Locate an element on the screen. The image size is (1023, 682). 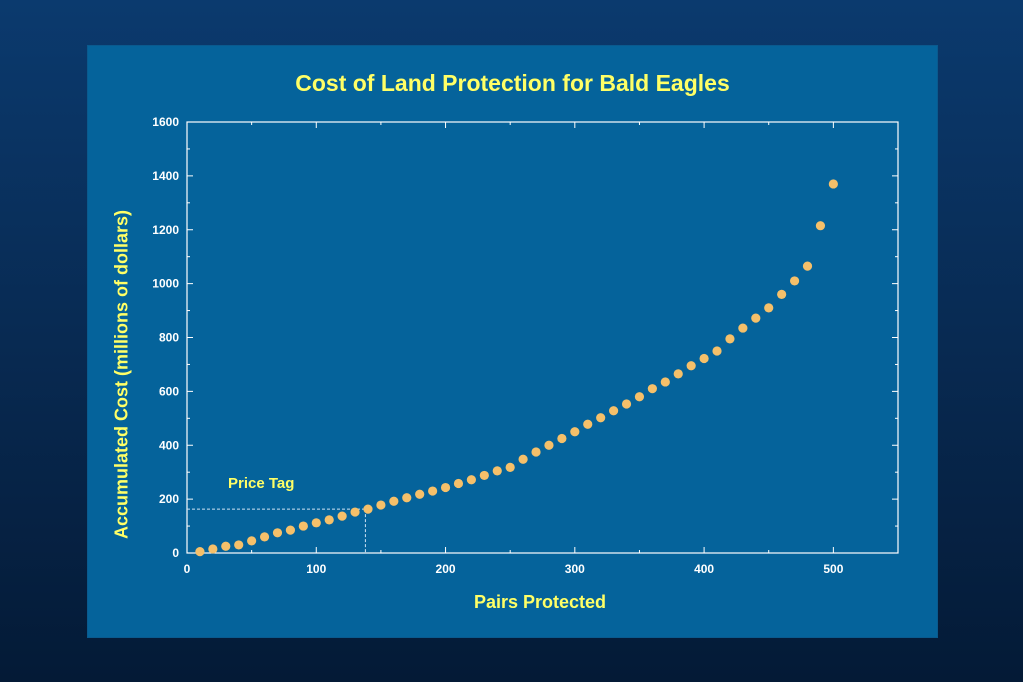
y-tick-label: 800 is located at coordinates (169, 338).